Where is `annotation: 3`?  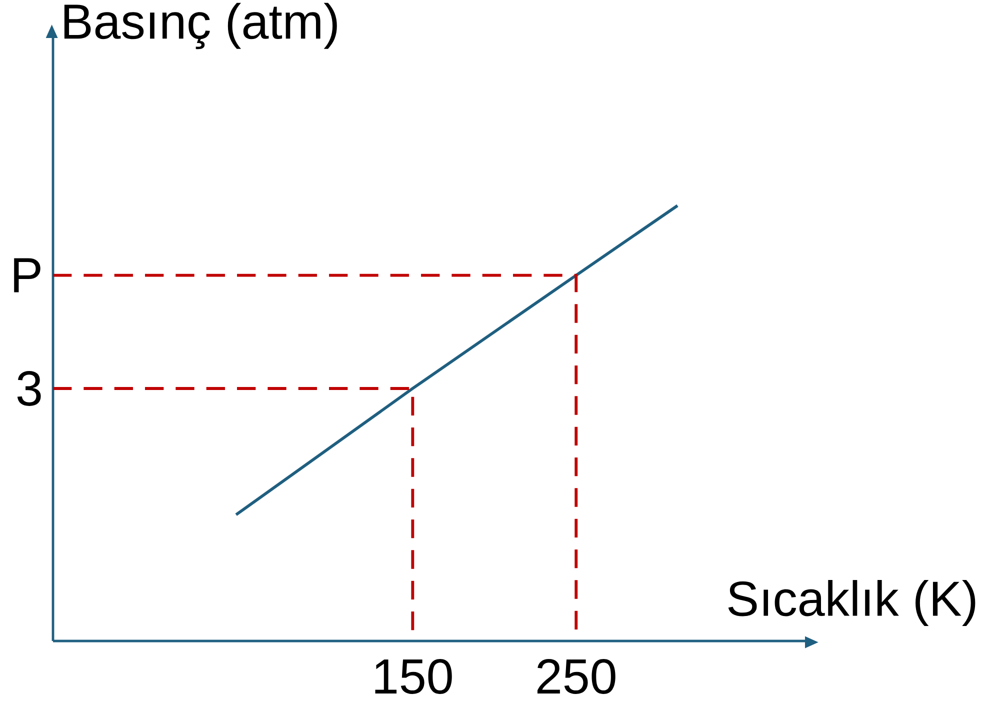
annotation: 3 is located at coordinates (29, 388).